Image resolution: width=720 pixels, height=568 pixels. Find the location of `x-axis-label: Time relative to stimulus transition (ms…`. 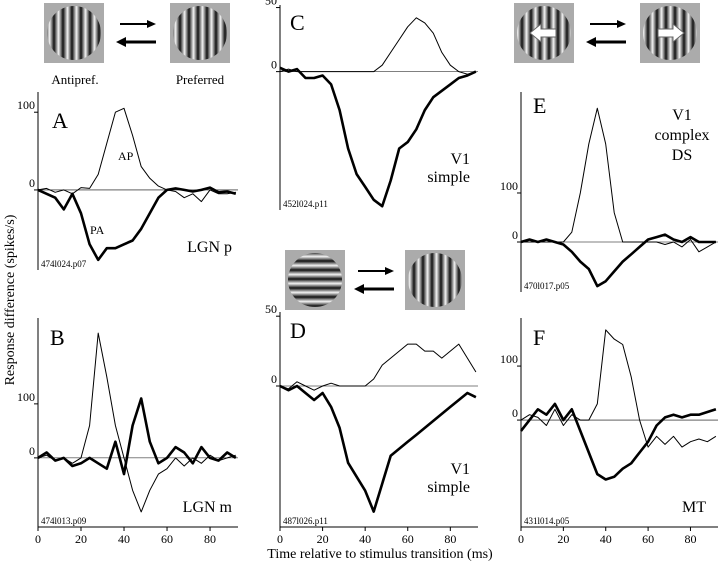

x-axis-label: Time relative to stimulus transition (ms… is located at coordinates (380, 554).